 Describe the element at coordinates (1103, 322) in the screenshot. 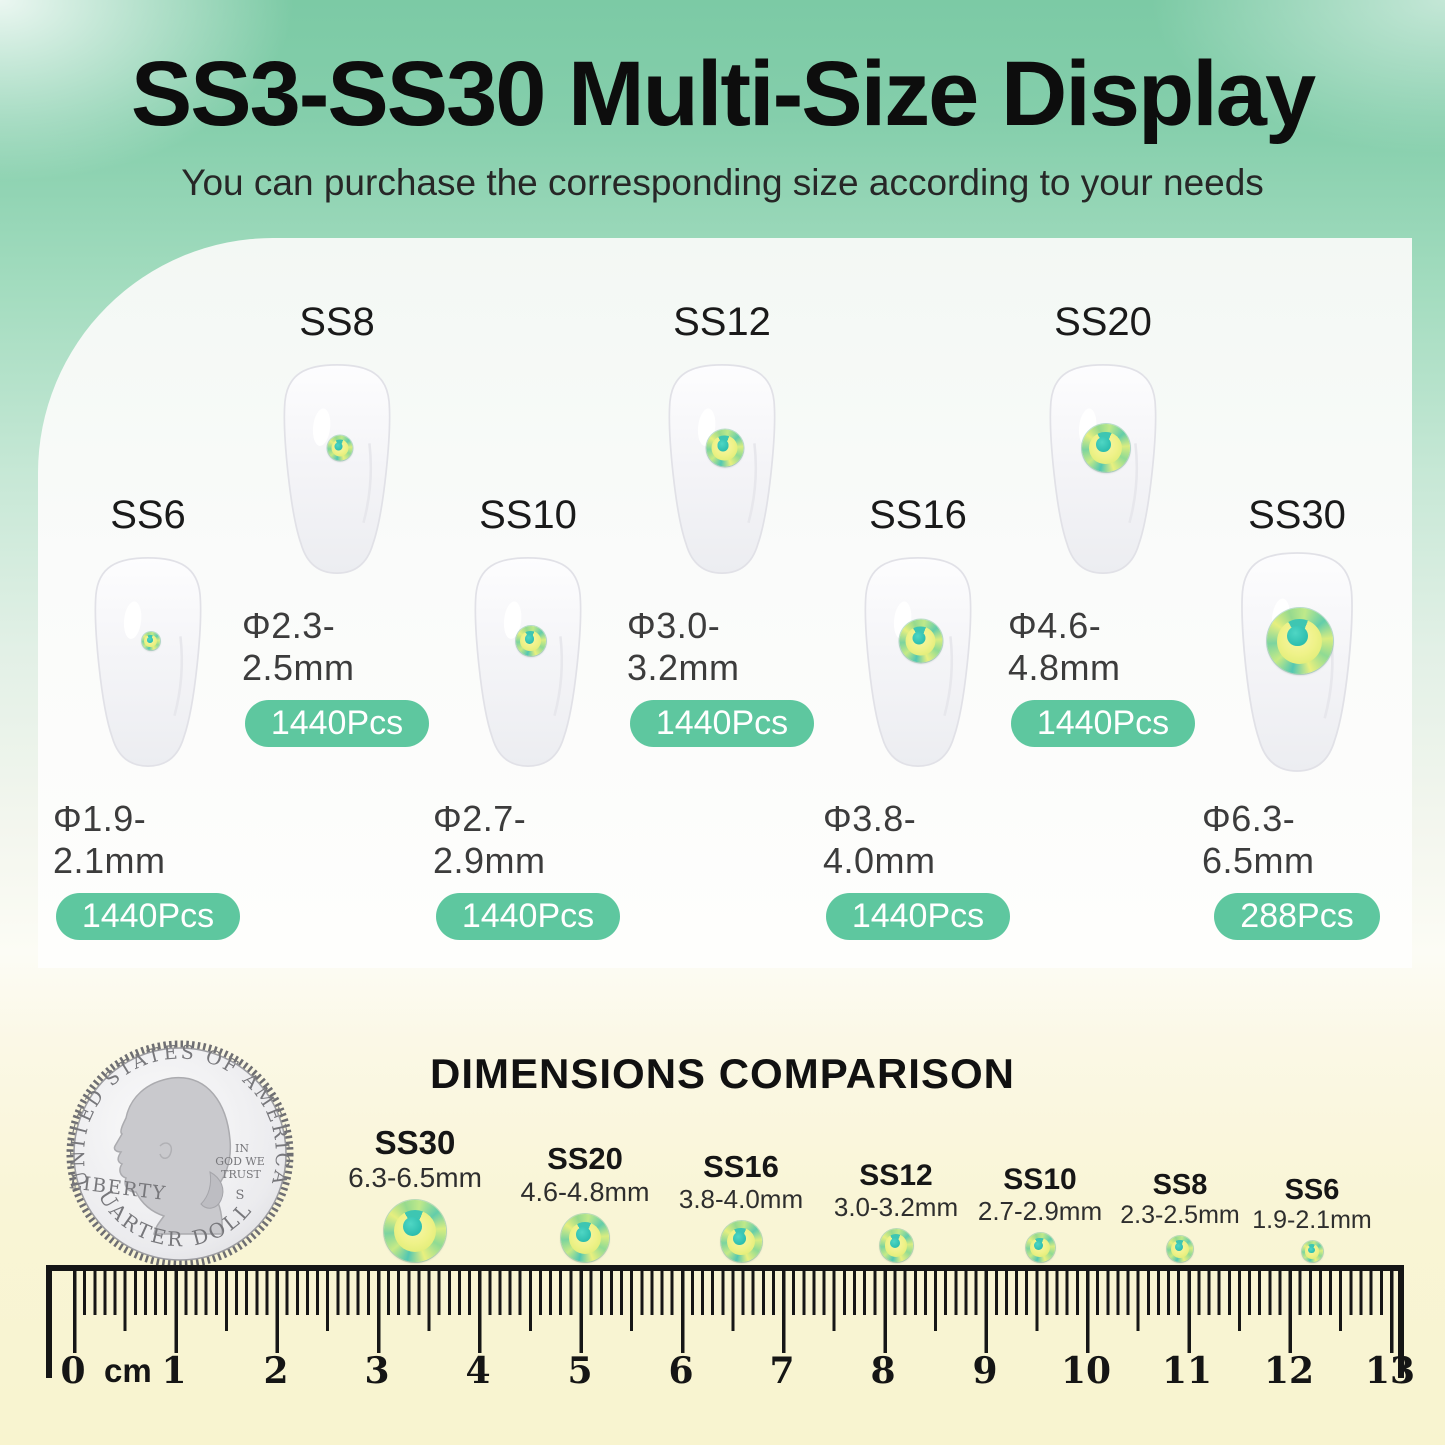

I see `size-label: SS20` at that location.